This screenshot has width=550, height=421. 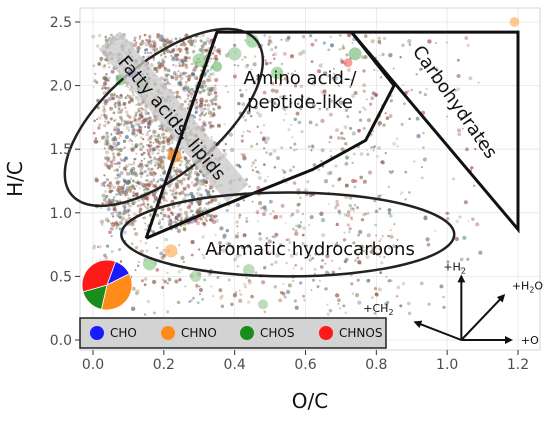 I want to click on x-tick-label: 0.8, so click(x=376, y=365).